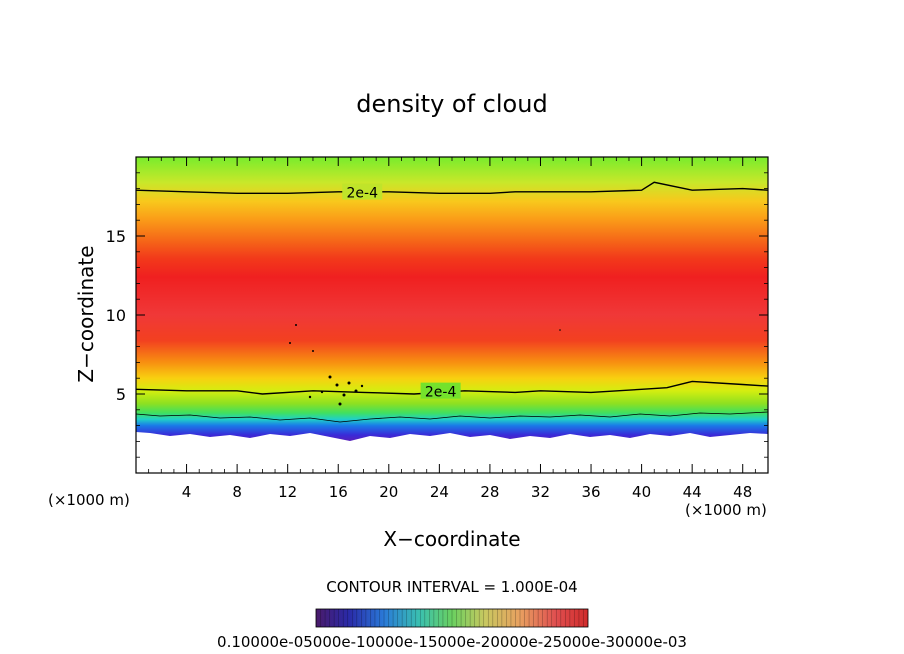 The width and height of the screenshot is (904, 654). What do you see at coordinates (338, 492) in the screenshot?
I see `x-tick-label: 16` at bounding box center [338, 492].